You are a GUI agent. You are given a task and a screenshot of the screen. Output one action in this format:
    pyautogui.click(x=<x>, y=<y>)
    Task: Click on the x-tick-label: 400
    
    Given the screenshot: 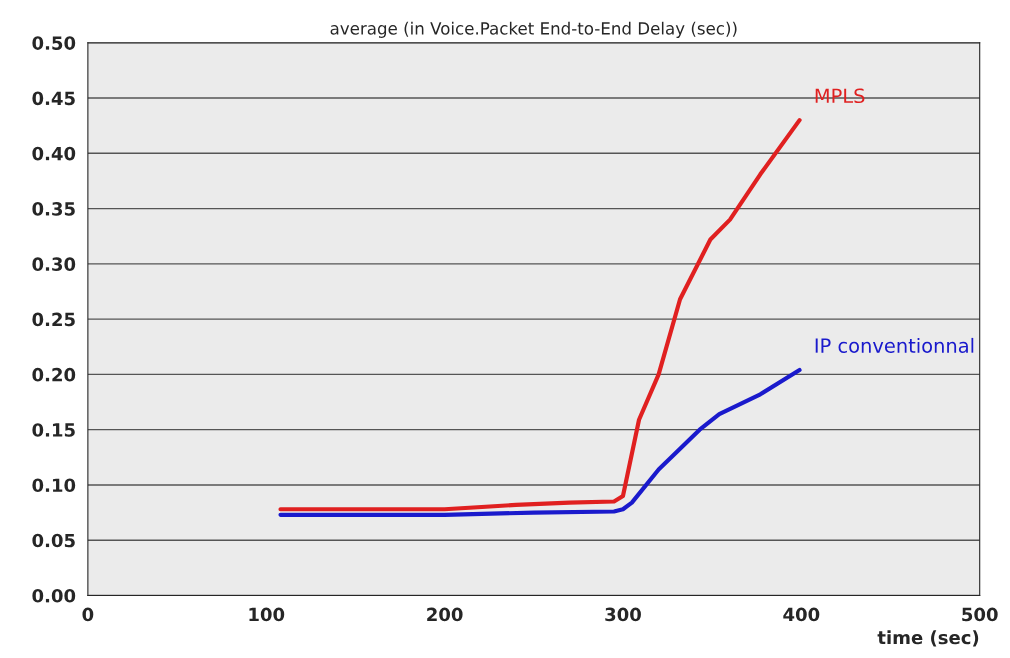 What is the action you would take?
    pyautogui.click(x=801, y=614)
    